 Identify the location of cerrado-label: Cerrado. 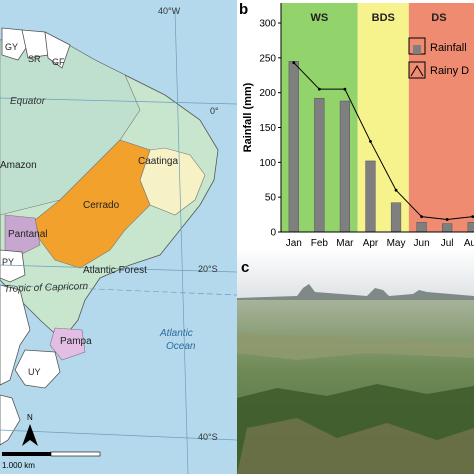
(101, 205).